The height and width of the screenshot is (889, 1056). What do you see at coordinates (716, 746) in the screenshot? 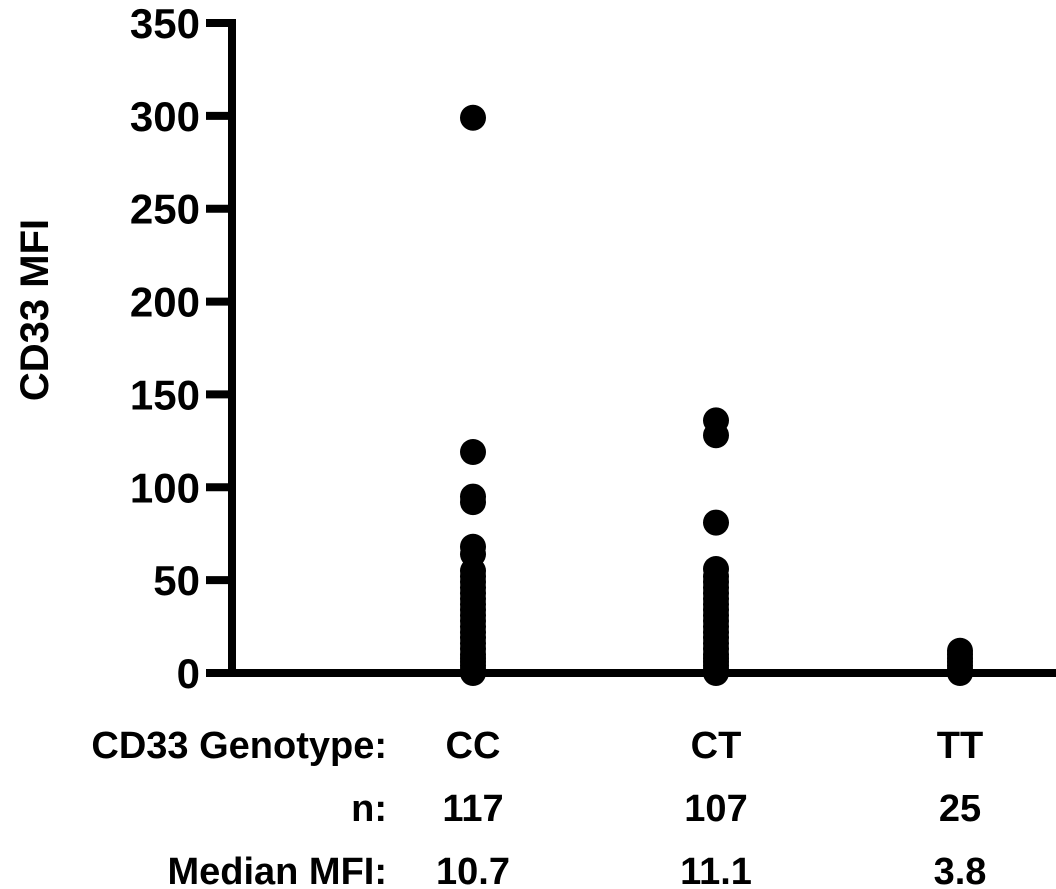
I see `category-label-ct: CT` at bounding box center [716, 746].